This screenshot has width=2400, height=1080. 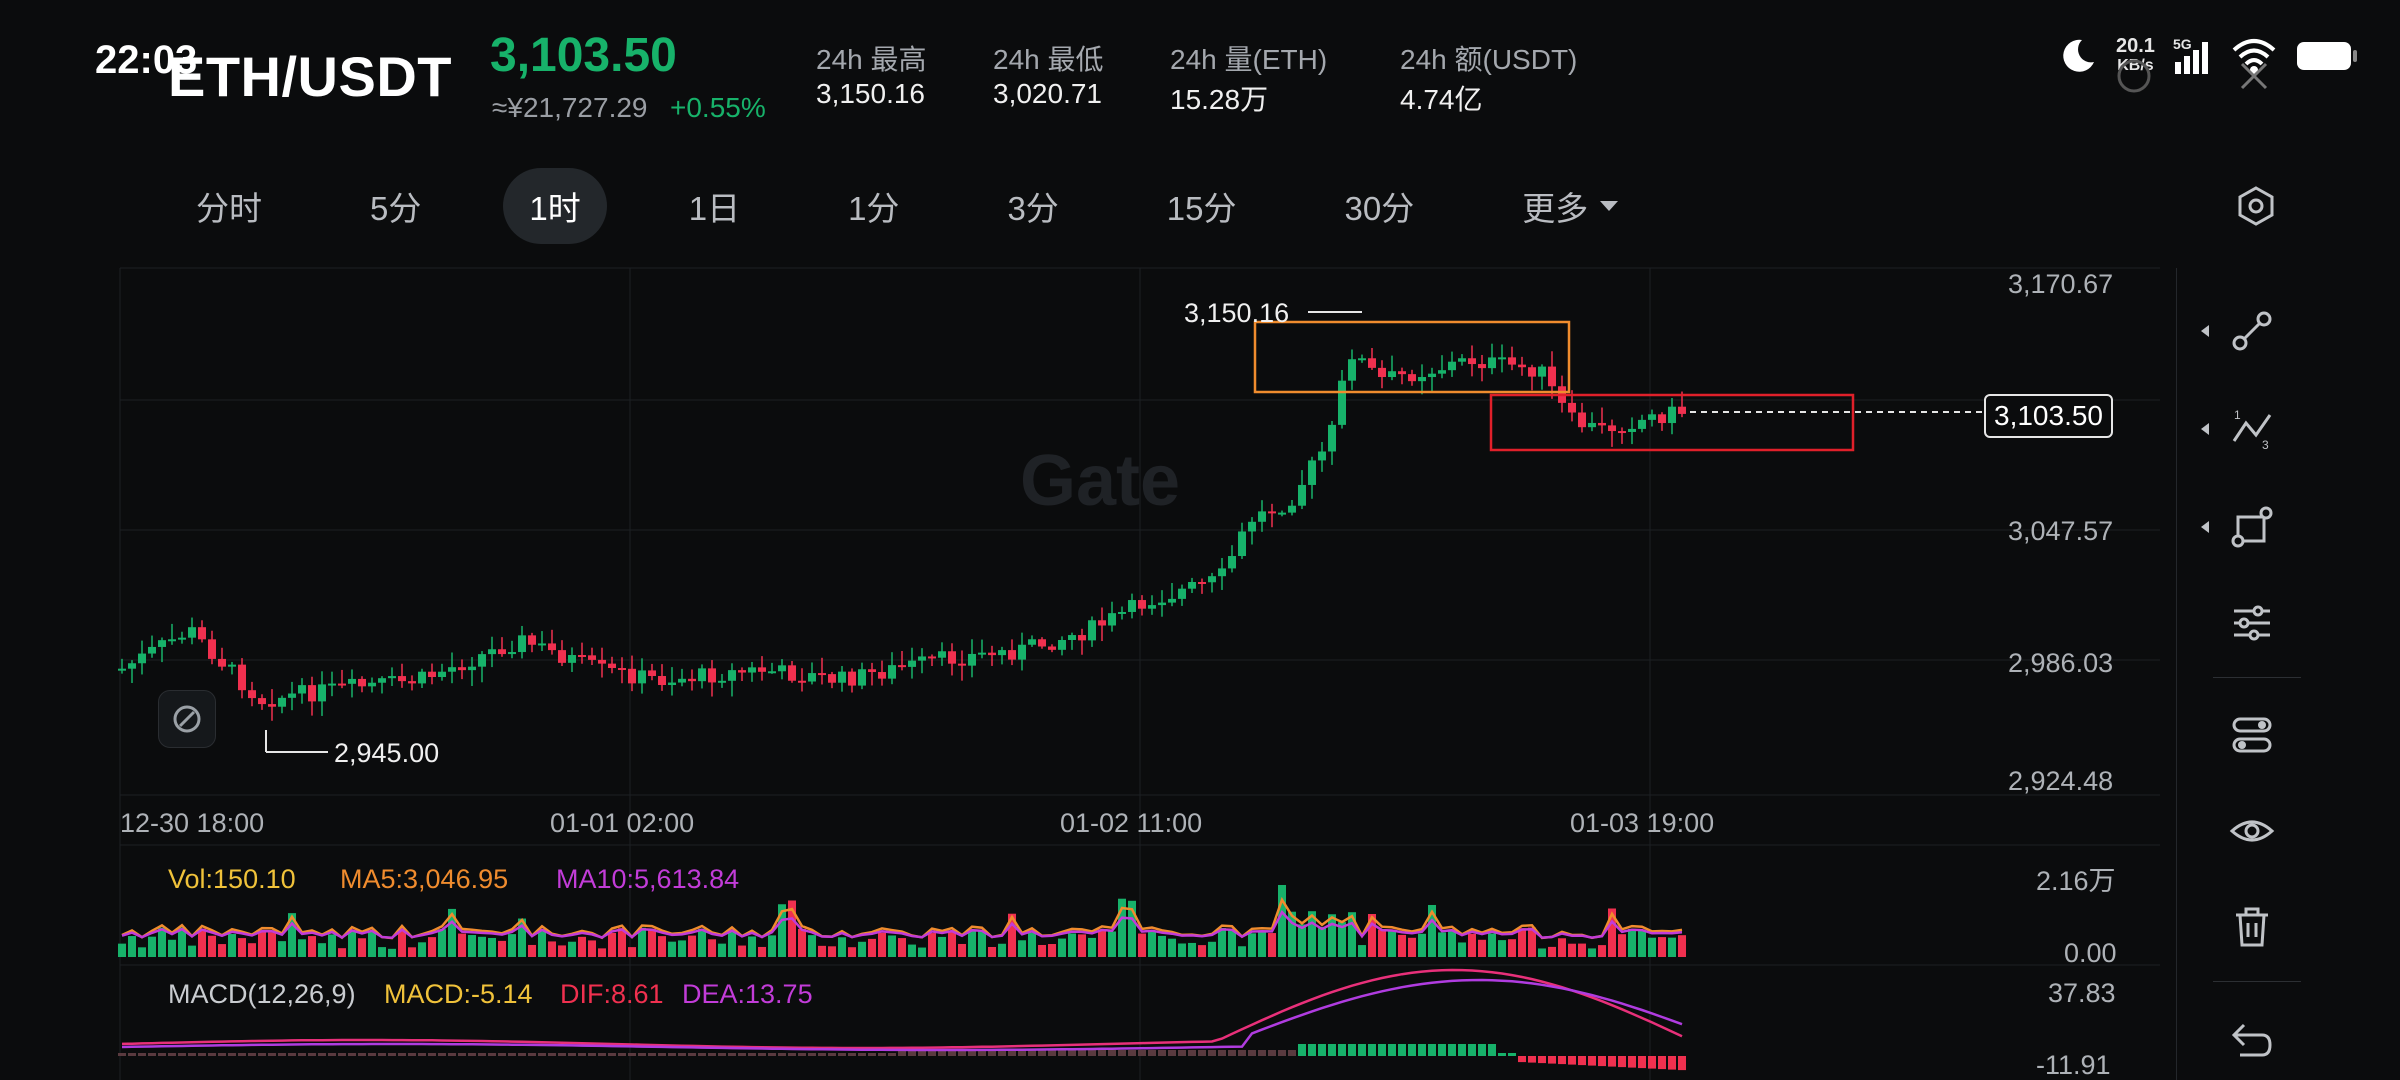 What do you see at coordinates (714, 208) in the screenshot?
I see `tab-1d: 1日` at bounding box center [714, 208].